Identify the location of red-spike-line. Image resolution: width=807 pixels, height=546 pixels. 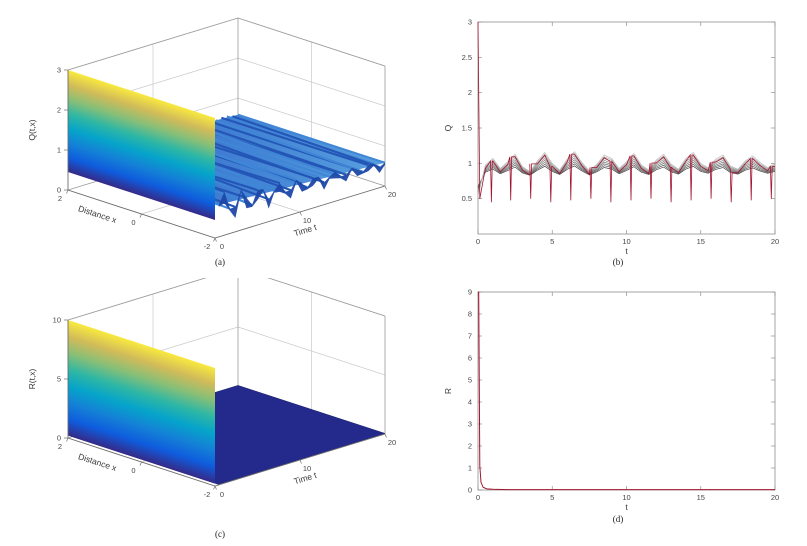
(626, 112).